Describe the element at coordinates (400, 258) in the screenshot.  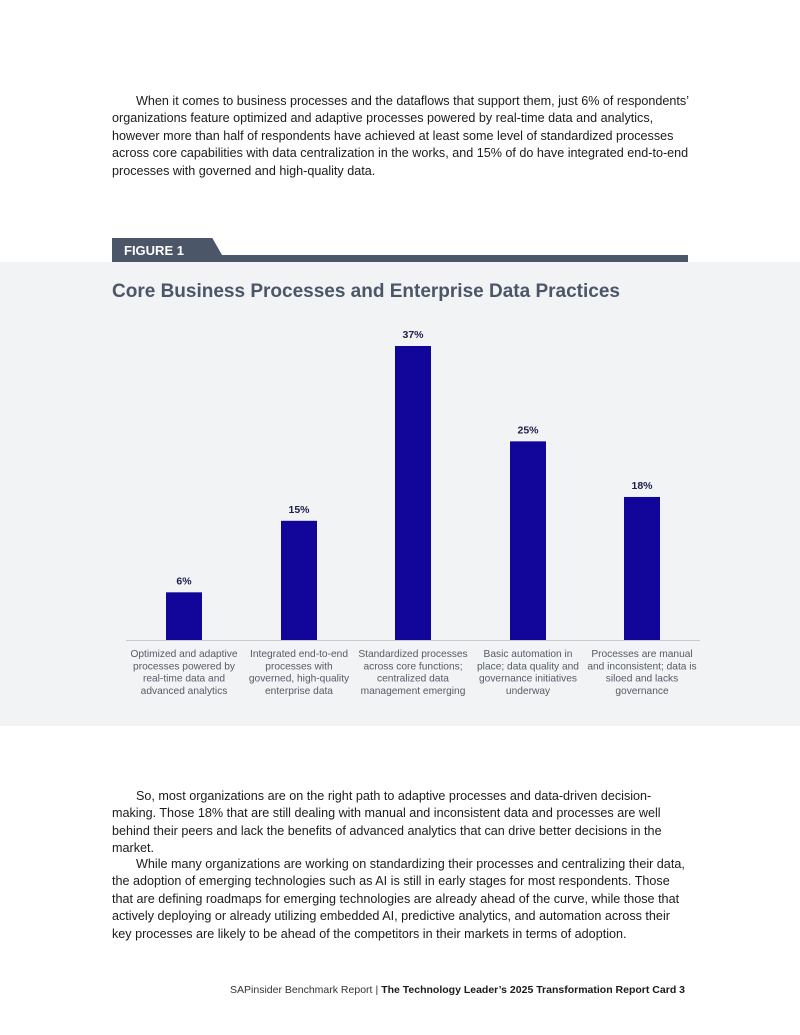
I see `figure-header-rule` at that location.